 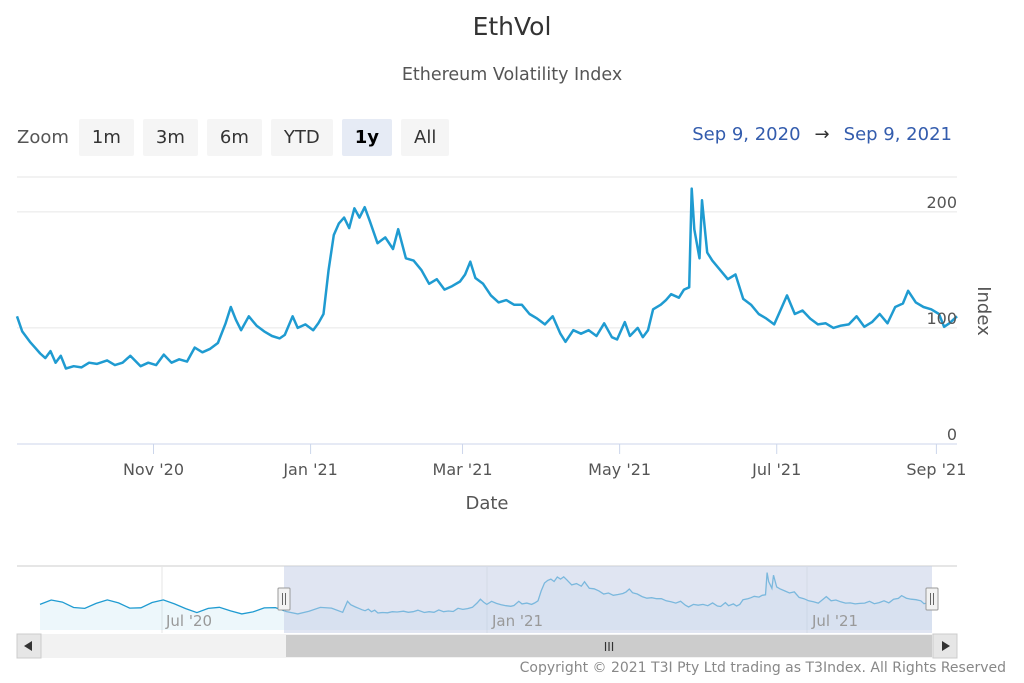 I want to click on y-tick-label: 200, so click(x=941, y=202).